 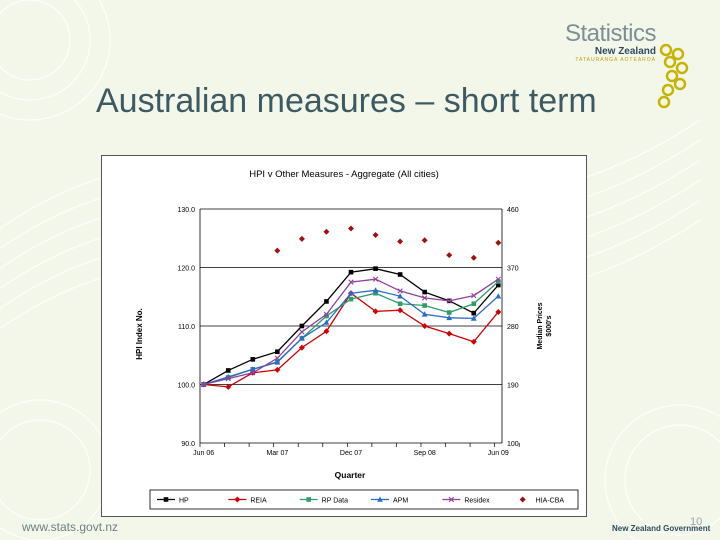 I want to click on logo-rings-icon, so click(x=673, y=76).